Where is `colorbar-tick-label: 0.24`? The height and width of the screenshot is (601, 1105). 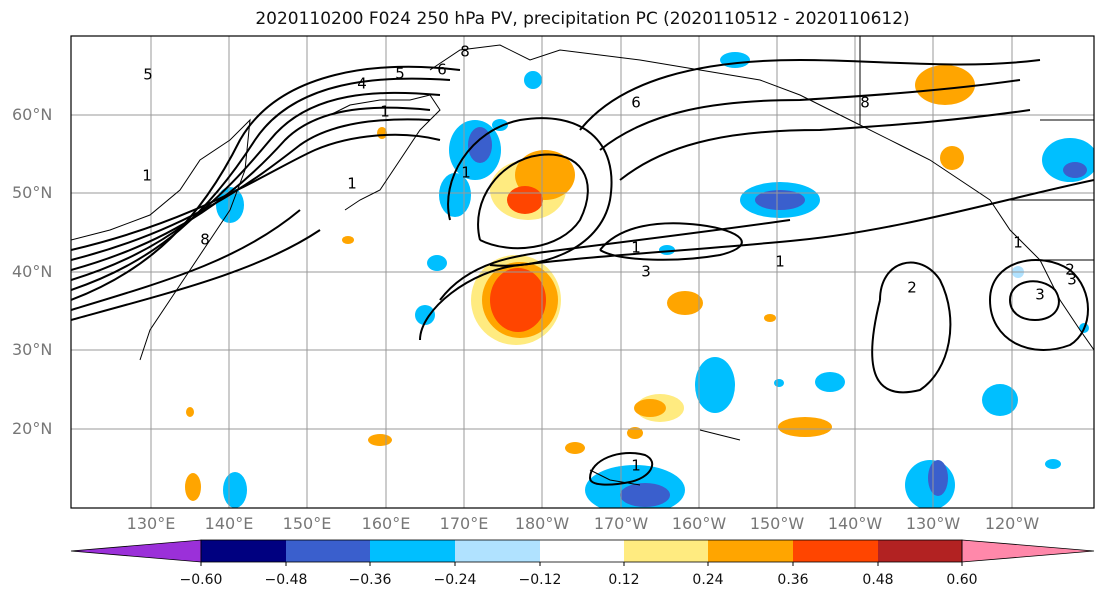 colorbar-tick-label: 0.24 is located at coordinates (708, 580).